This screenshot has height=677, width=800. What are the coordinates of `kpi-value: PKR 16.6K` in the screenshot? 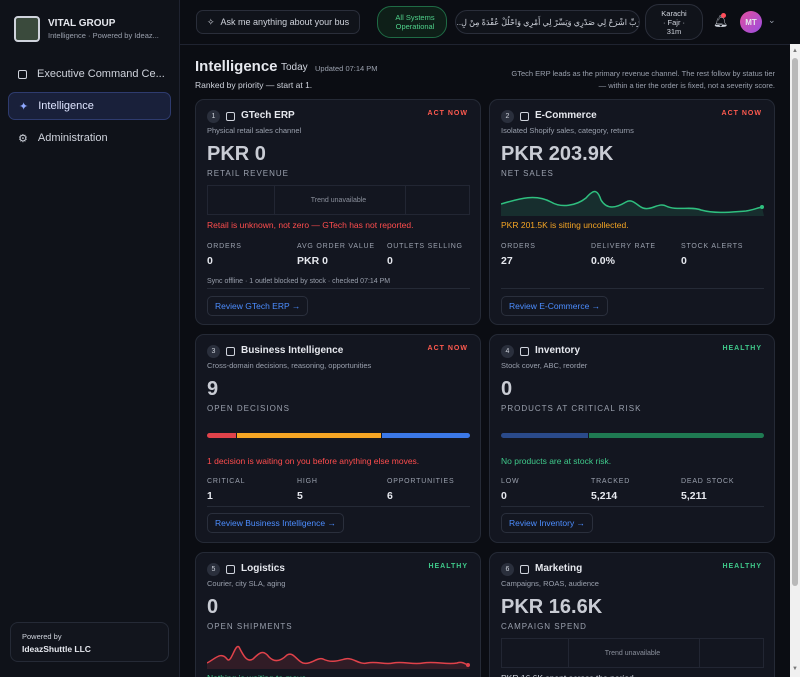 It's located at (552, 607).